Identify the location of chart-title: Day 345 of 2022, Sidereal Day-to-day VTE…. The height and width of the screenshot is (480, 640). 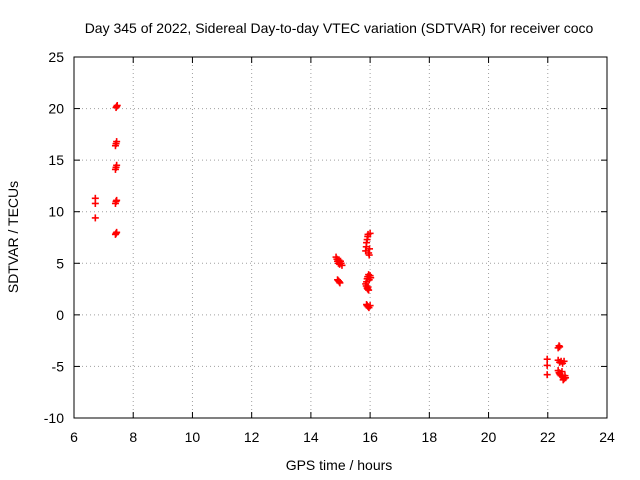
(339, 28).